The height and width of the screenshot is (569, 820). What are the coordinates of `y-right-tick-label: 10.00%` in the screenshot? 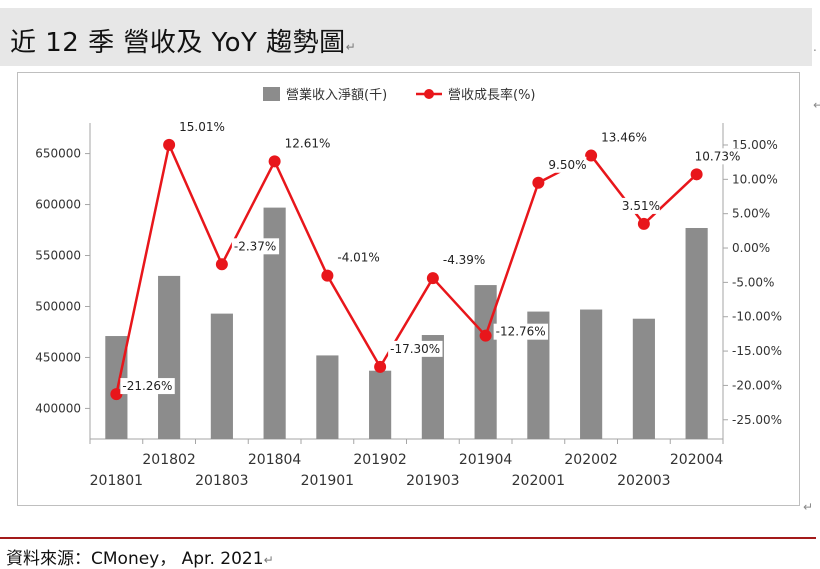 It's located at (755, 179).